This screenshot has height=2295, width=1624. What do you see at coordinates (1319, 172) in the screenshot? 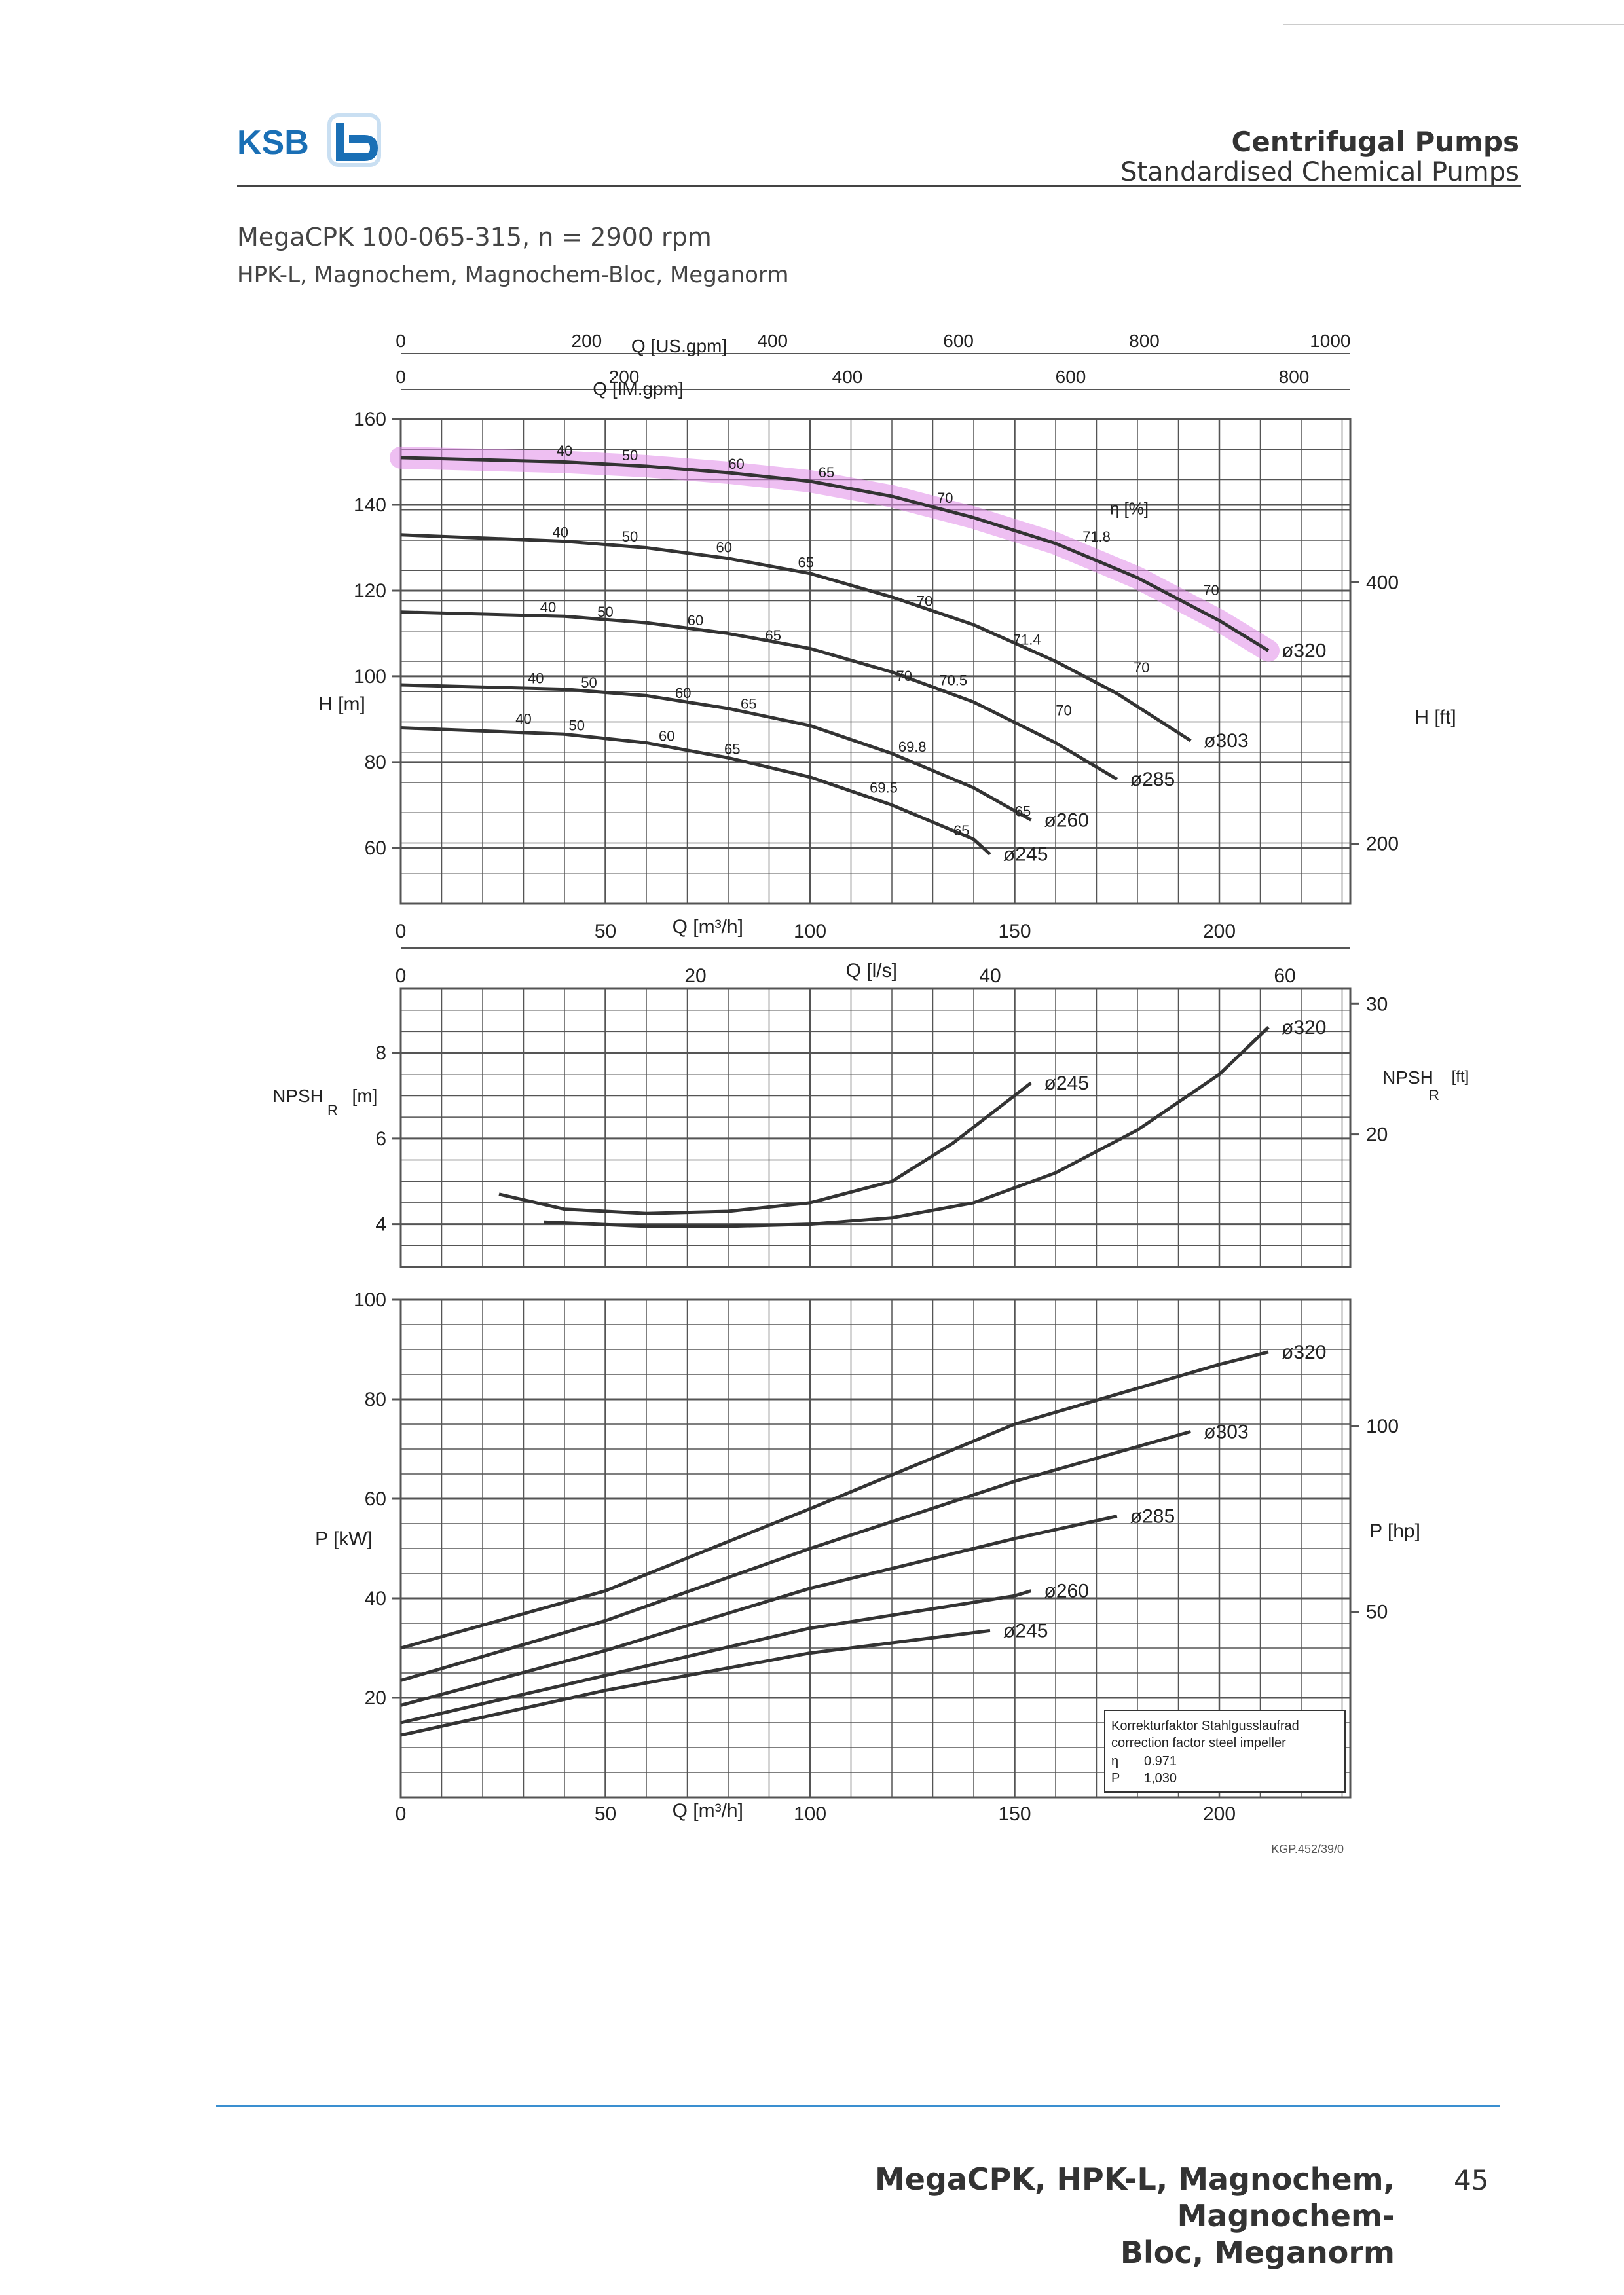
I see `header-subtitle: Standardised Chemical Pumps` at bounding box center [1319, 172].